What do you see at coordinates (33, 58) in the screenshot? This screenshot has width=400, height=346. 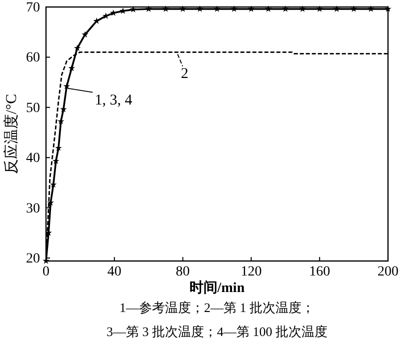 I see `y-tick-label: 60` at bounding box center [33, 58].